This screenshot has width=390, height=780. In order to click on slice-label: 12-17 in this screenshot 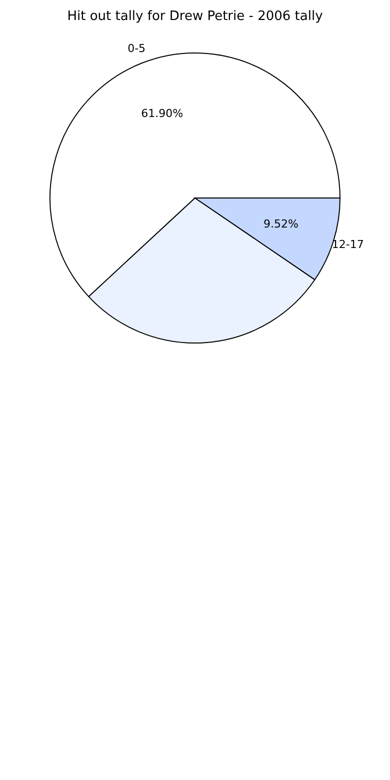, I will do `click(348, 245)`.